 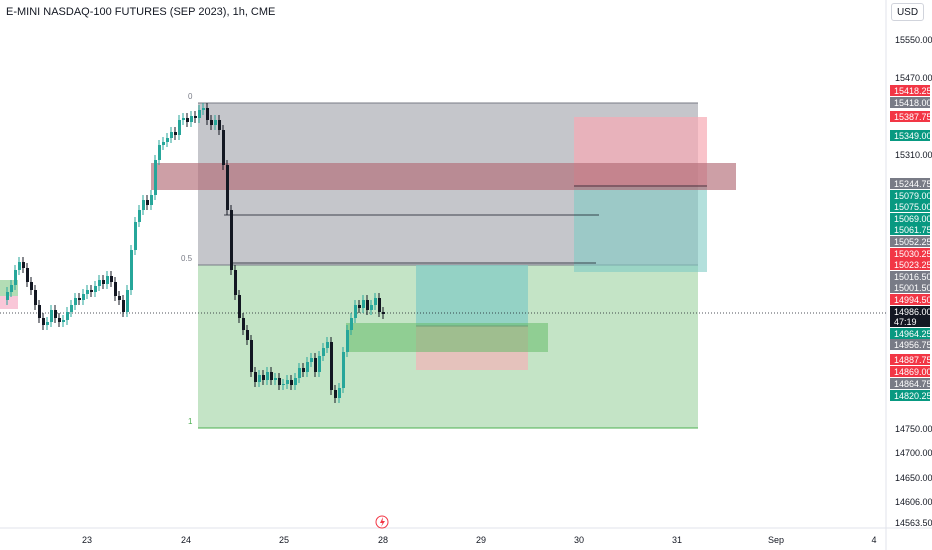 I want to click on fib-label-05: 0.5, so click(x=187, y=258).